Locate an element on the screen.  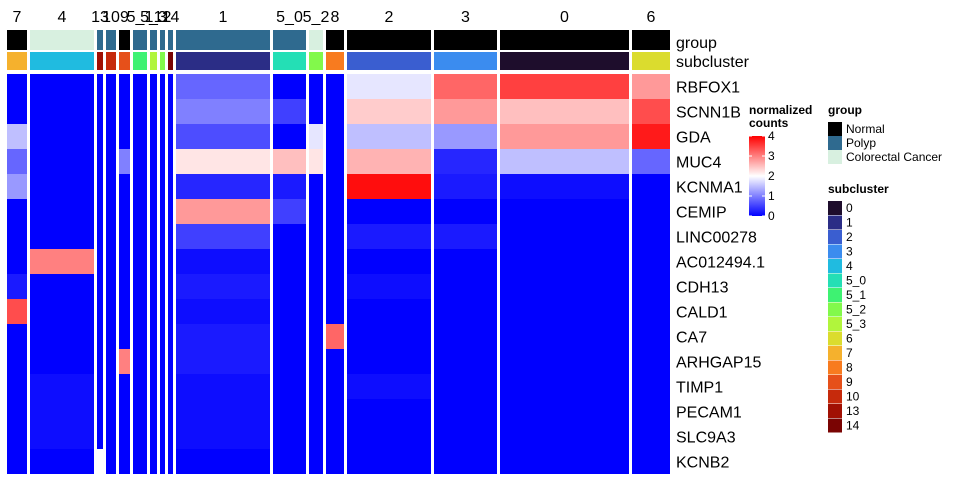
group-legend-label: Colorectal Cancer is located at coordinates (894, 157).